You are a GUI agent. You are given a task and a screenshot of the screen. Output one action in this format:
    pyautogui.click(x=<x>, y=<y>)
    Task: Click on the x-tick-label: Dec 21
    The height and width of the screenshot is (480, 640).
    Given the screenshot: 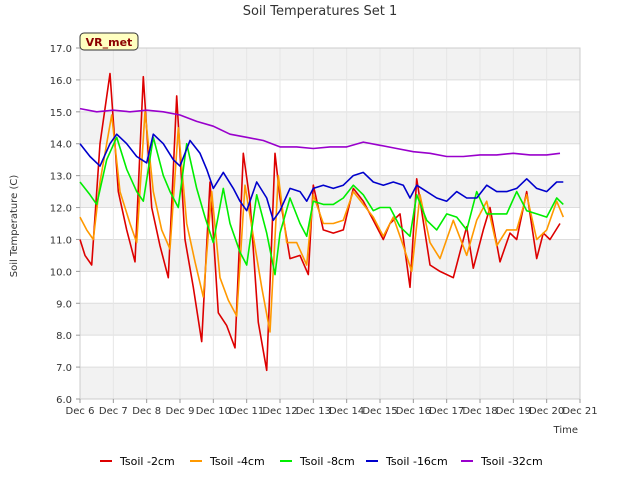 What is the action you would take?
    pyautogui.click(x=579, y=411)
    